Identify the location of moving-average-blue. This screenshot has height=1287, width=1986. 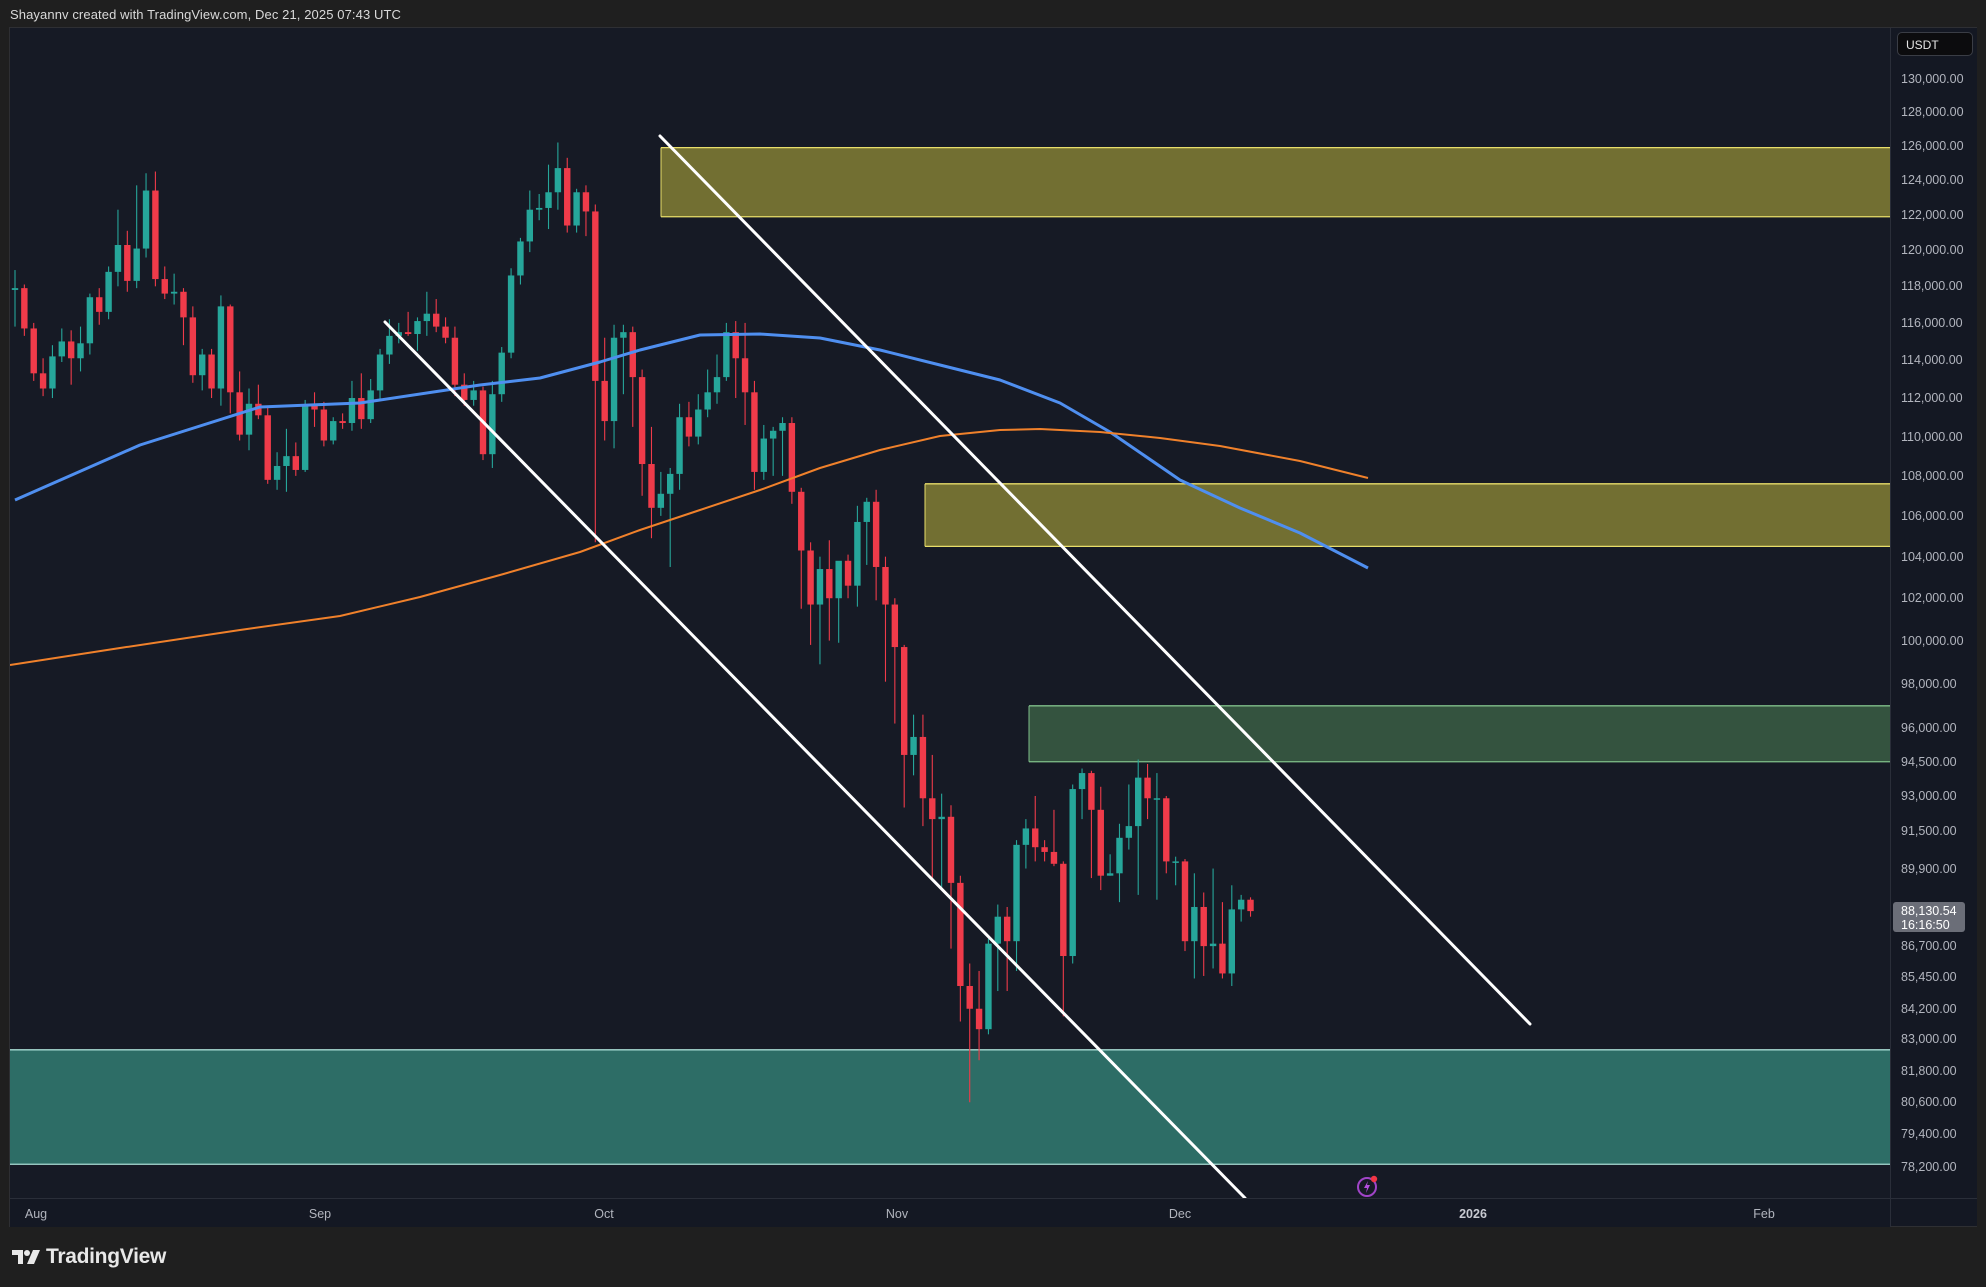
(691, 451).